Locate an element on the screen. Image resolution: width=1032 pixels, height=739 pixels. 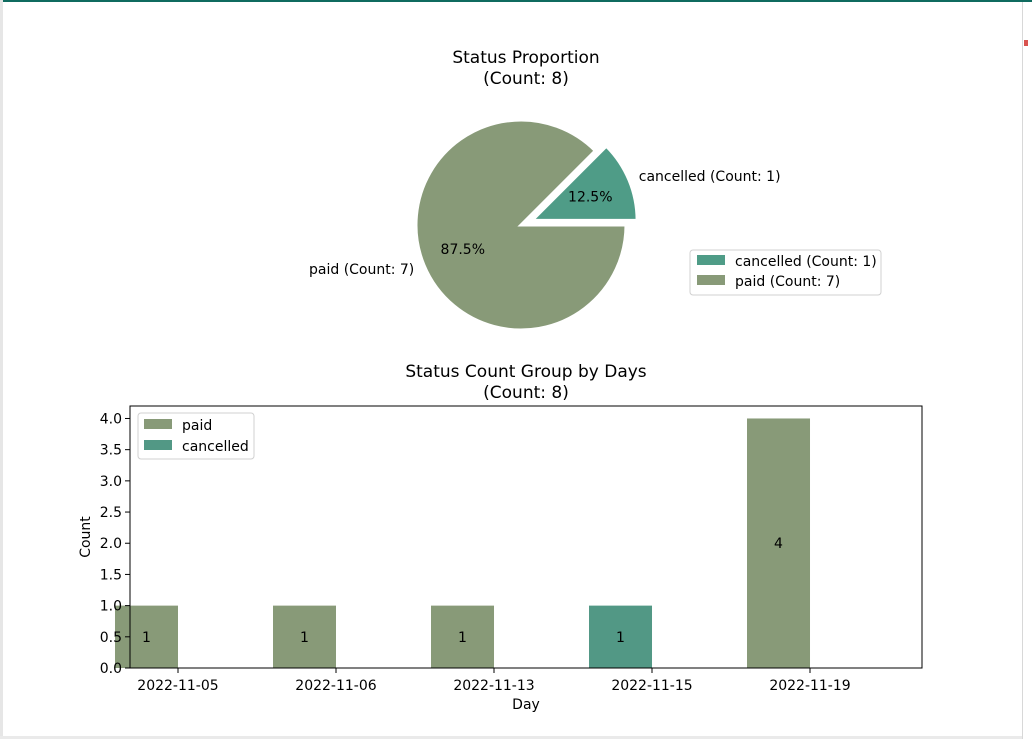
bar-data-label-paid-2022-11-06: 1 is located at coordinates (304, 638).